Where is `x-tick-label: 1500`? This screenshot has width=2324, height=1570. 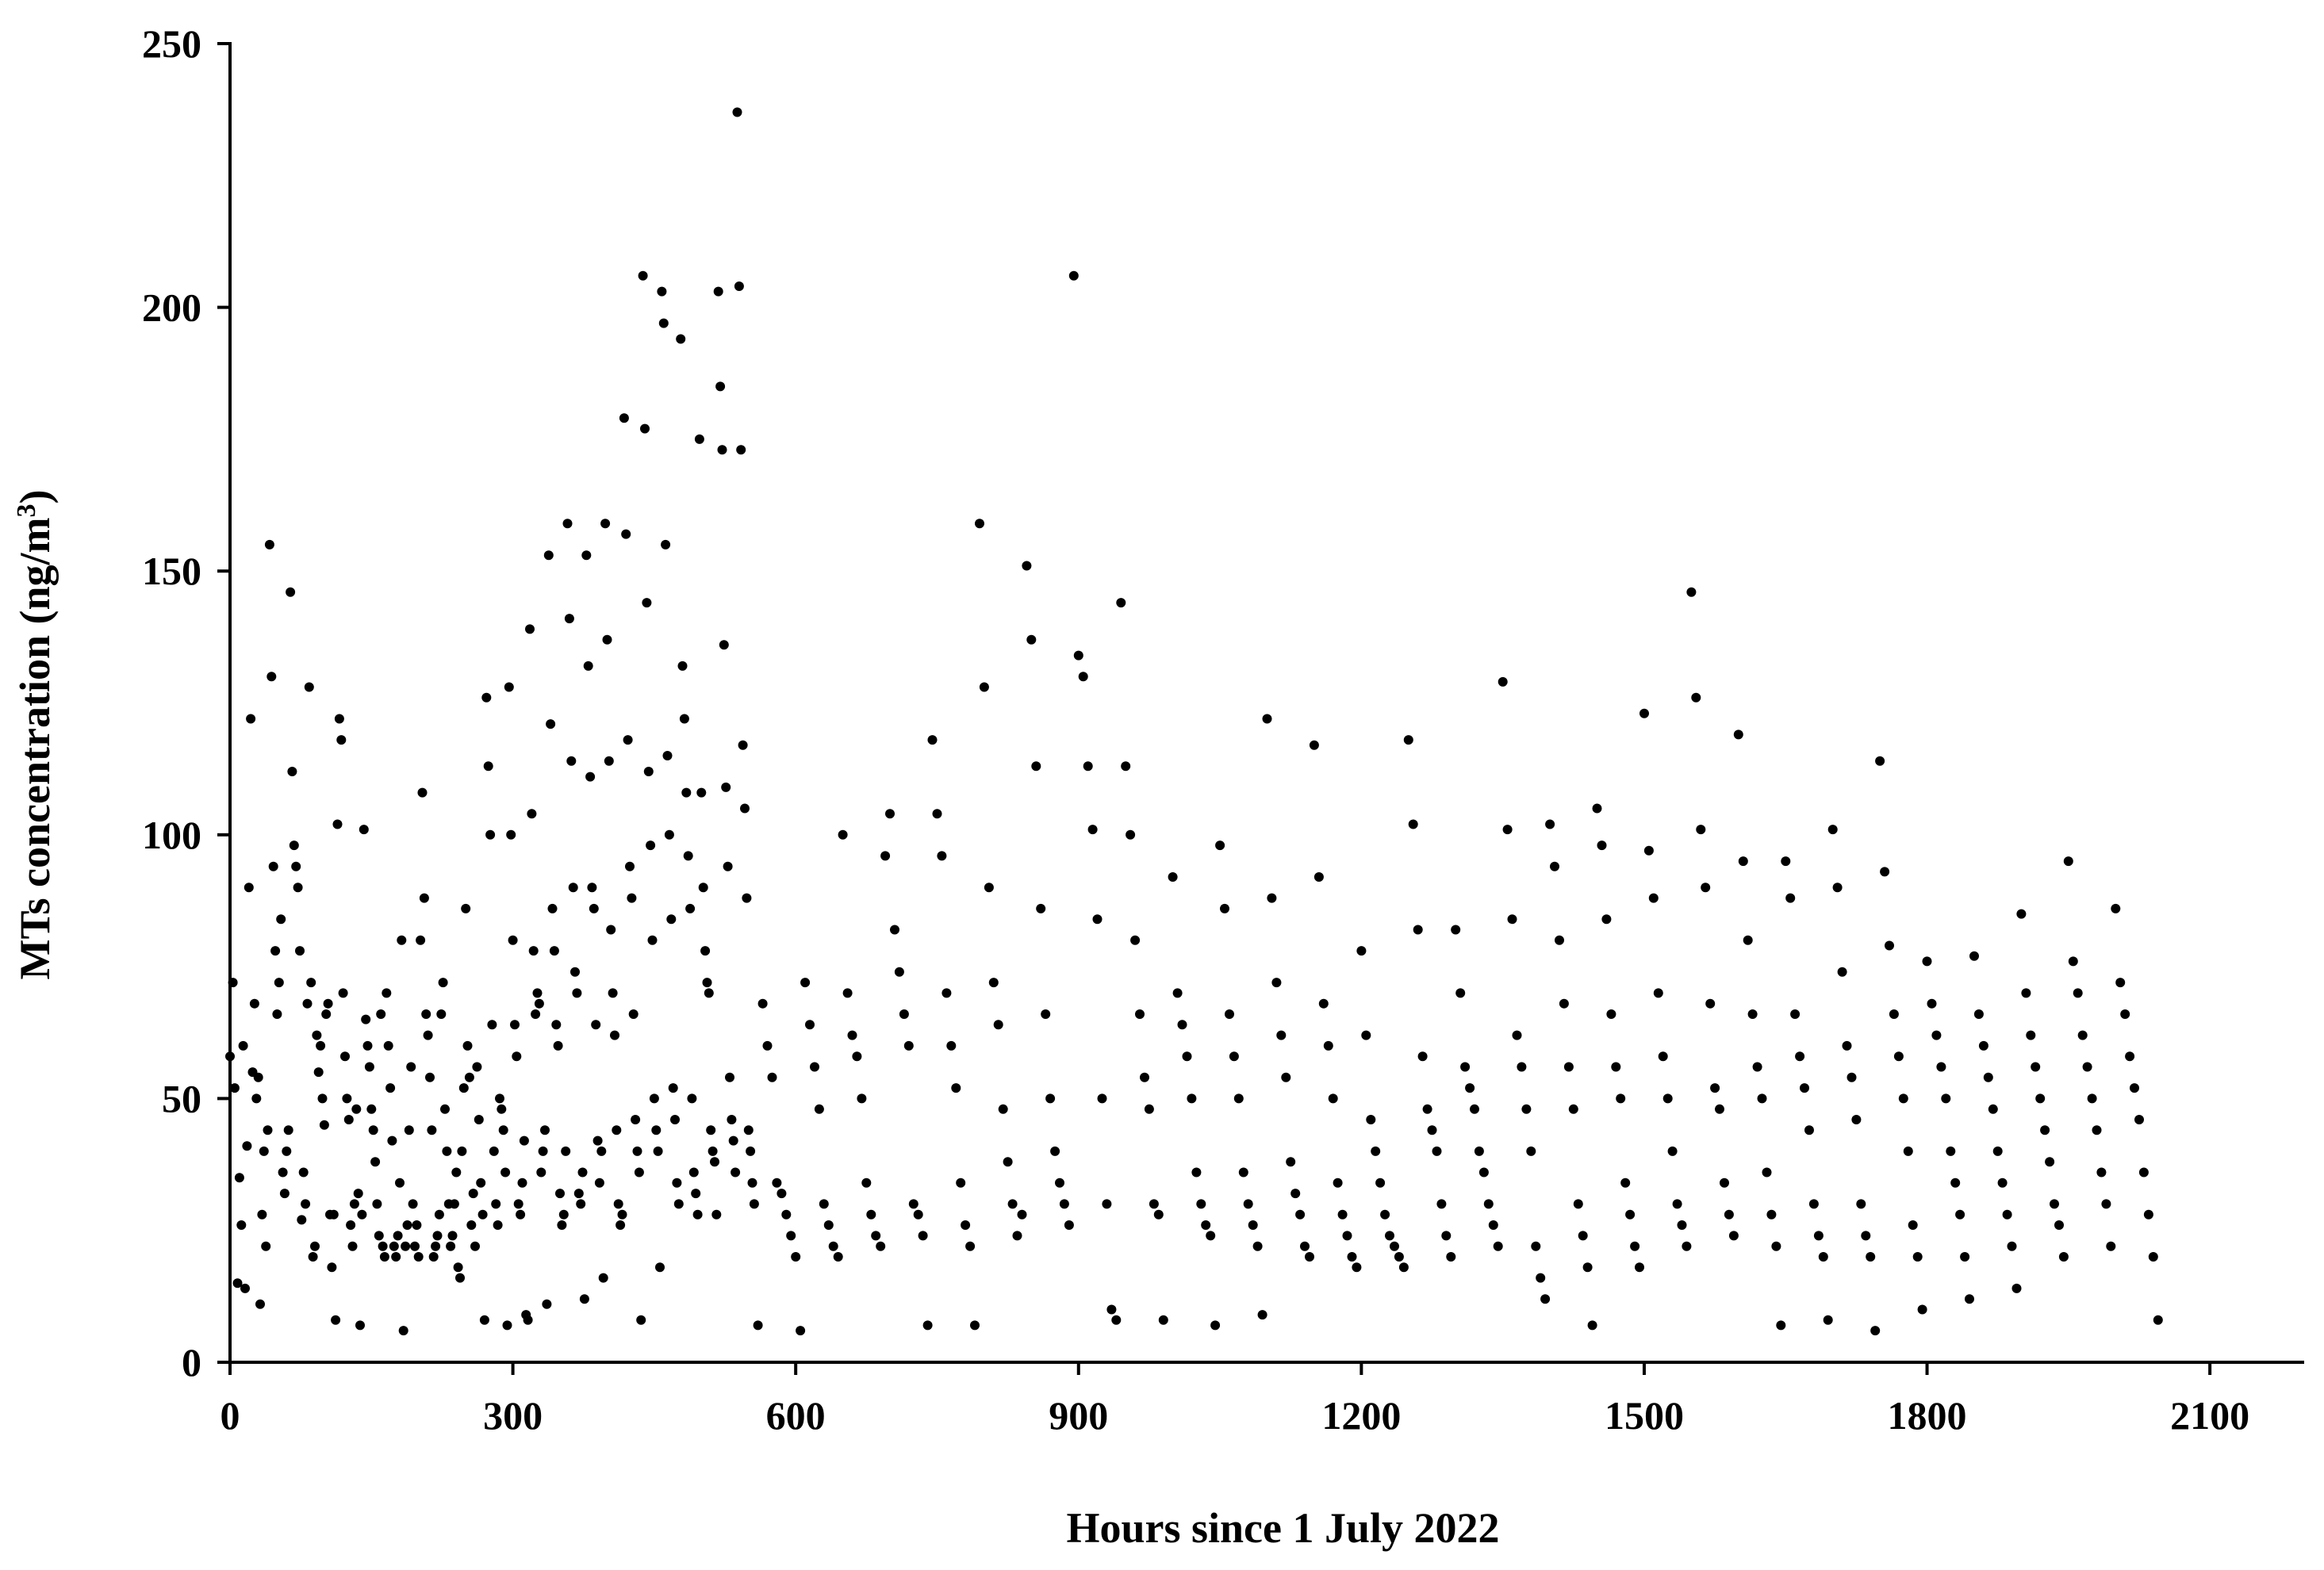 x-tick-label: 1500 is located at coordinates (1645, 1415).